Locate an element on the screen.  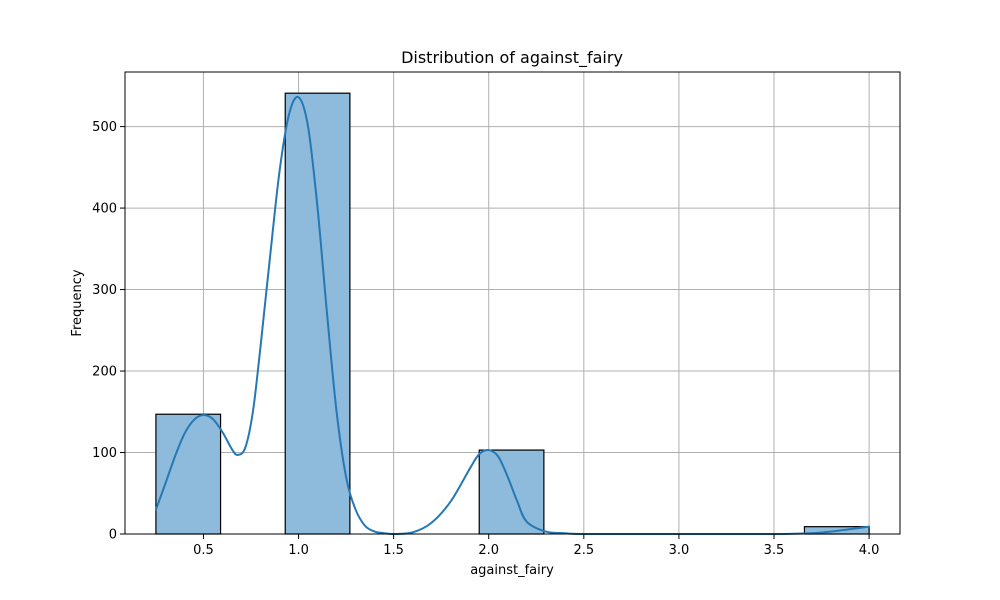
x-tick-label: 1.5 is located at coordinates (393, 550).